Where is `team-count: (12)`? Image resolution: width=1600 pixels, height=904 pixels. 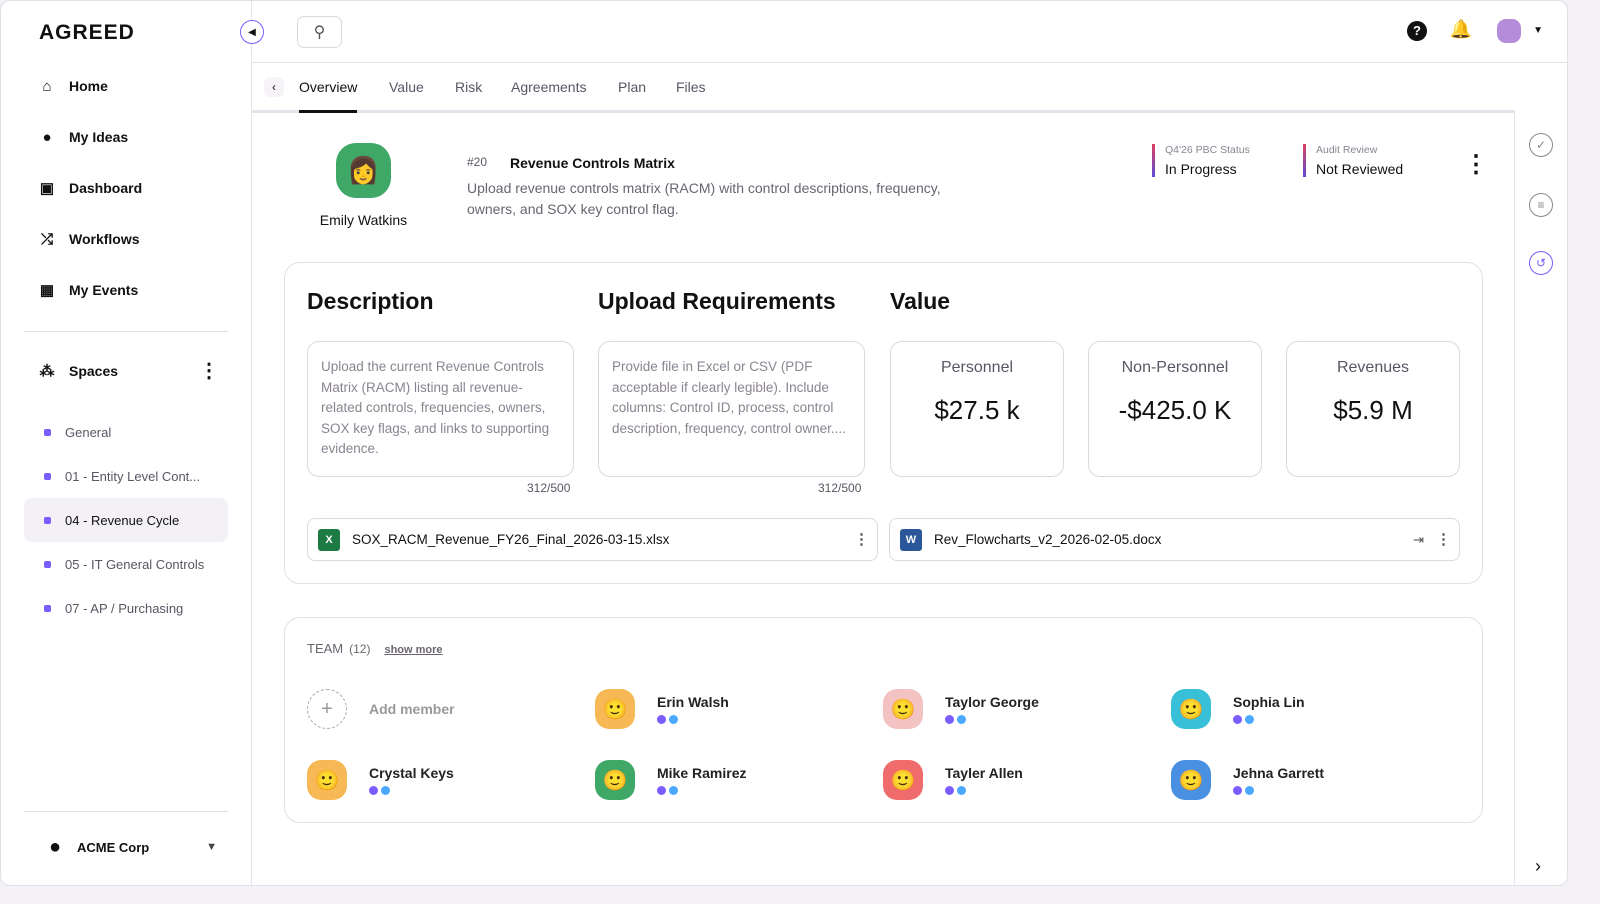
team-count: (12) is located at coordinates (360, 649).